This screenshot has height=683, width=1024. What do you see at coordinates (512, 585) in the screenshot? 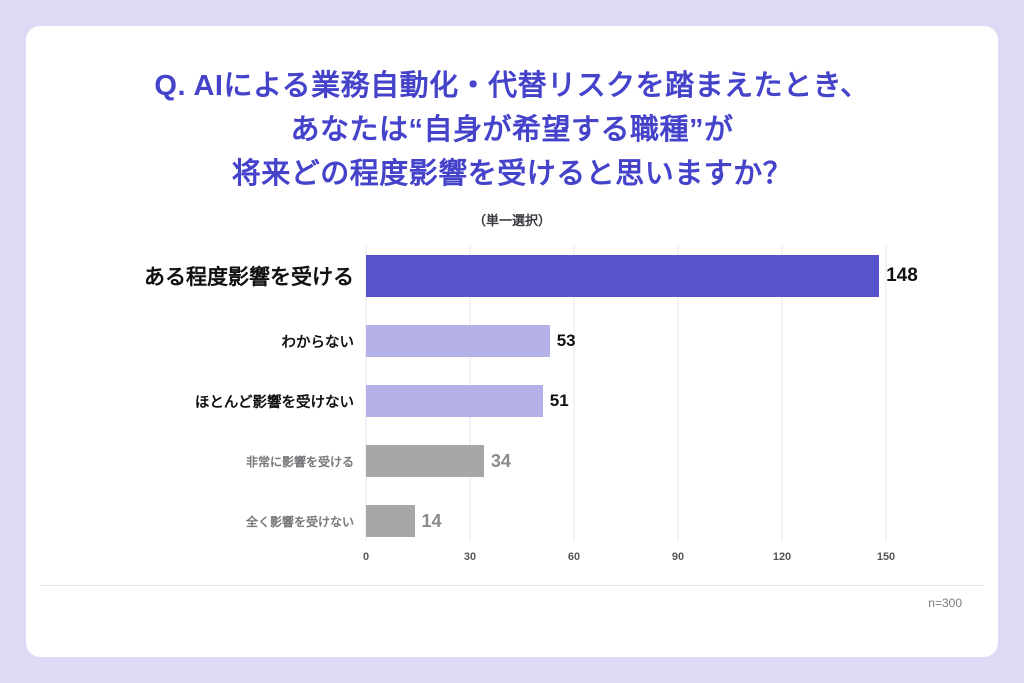
I see `footer-divider` at bounding box center [512, 585].